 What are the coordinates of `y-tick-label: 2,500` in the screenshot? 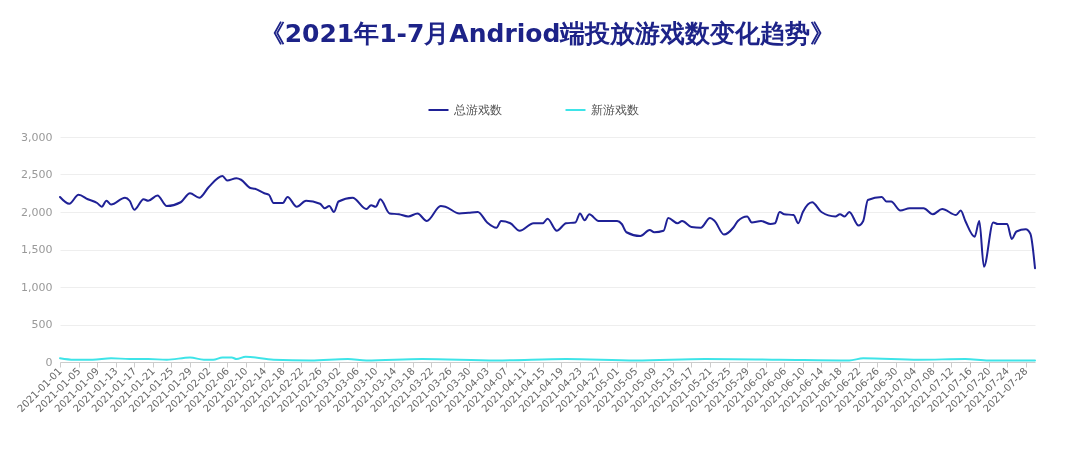 It's located at (37, 174).